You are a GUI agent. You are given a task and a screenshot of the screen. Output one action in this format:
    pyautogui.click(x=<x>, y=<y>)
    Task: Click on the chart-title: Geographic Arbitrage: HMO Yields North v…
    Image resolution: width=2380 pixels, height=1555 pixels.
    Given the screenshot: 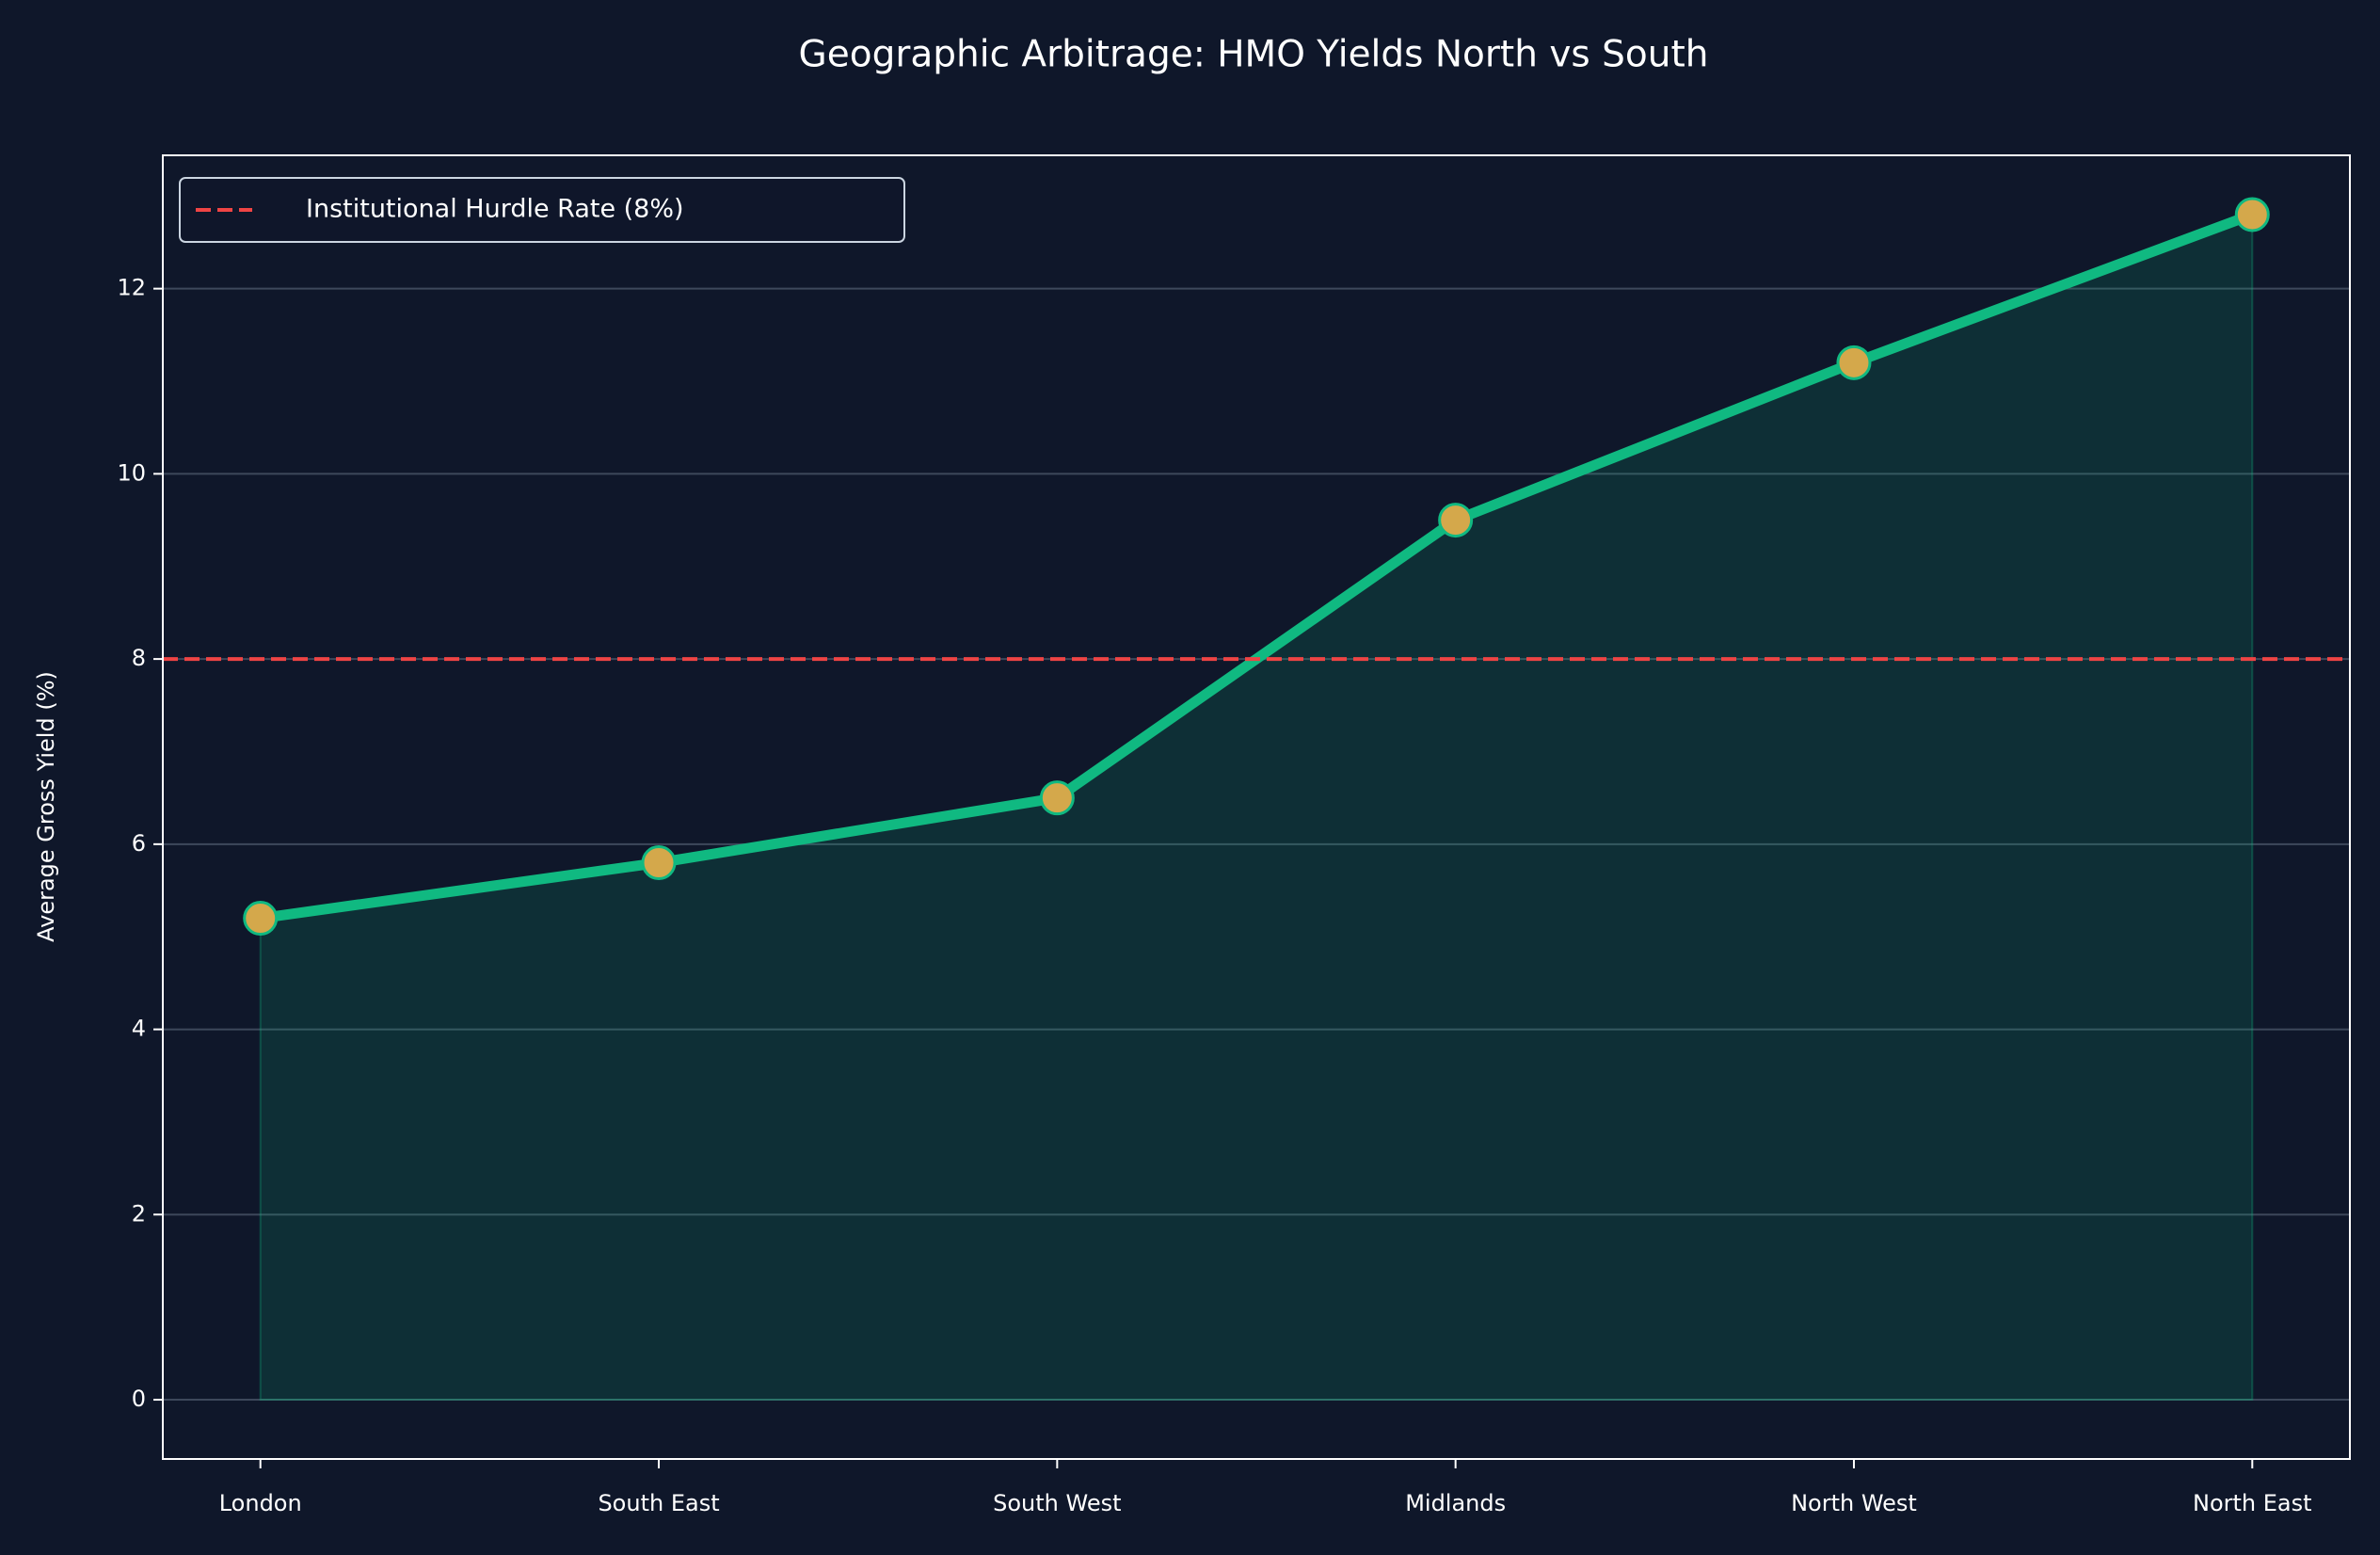 What is the action you would take?
    pyautogui.click(x=1254, y=55)
    